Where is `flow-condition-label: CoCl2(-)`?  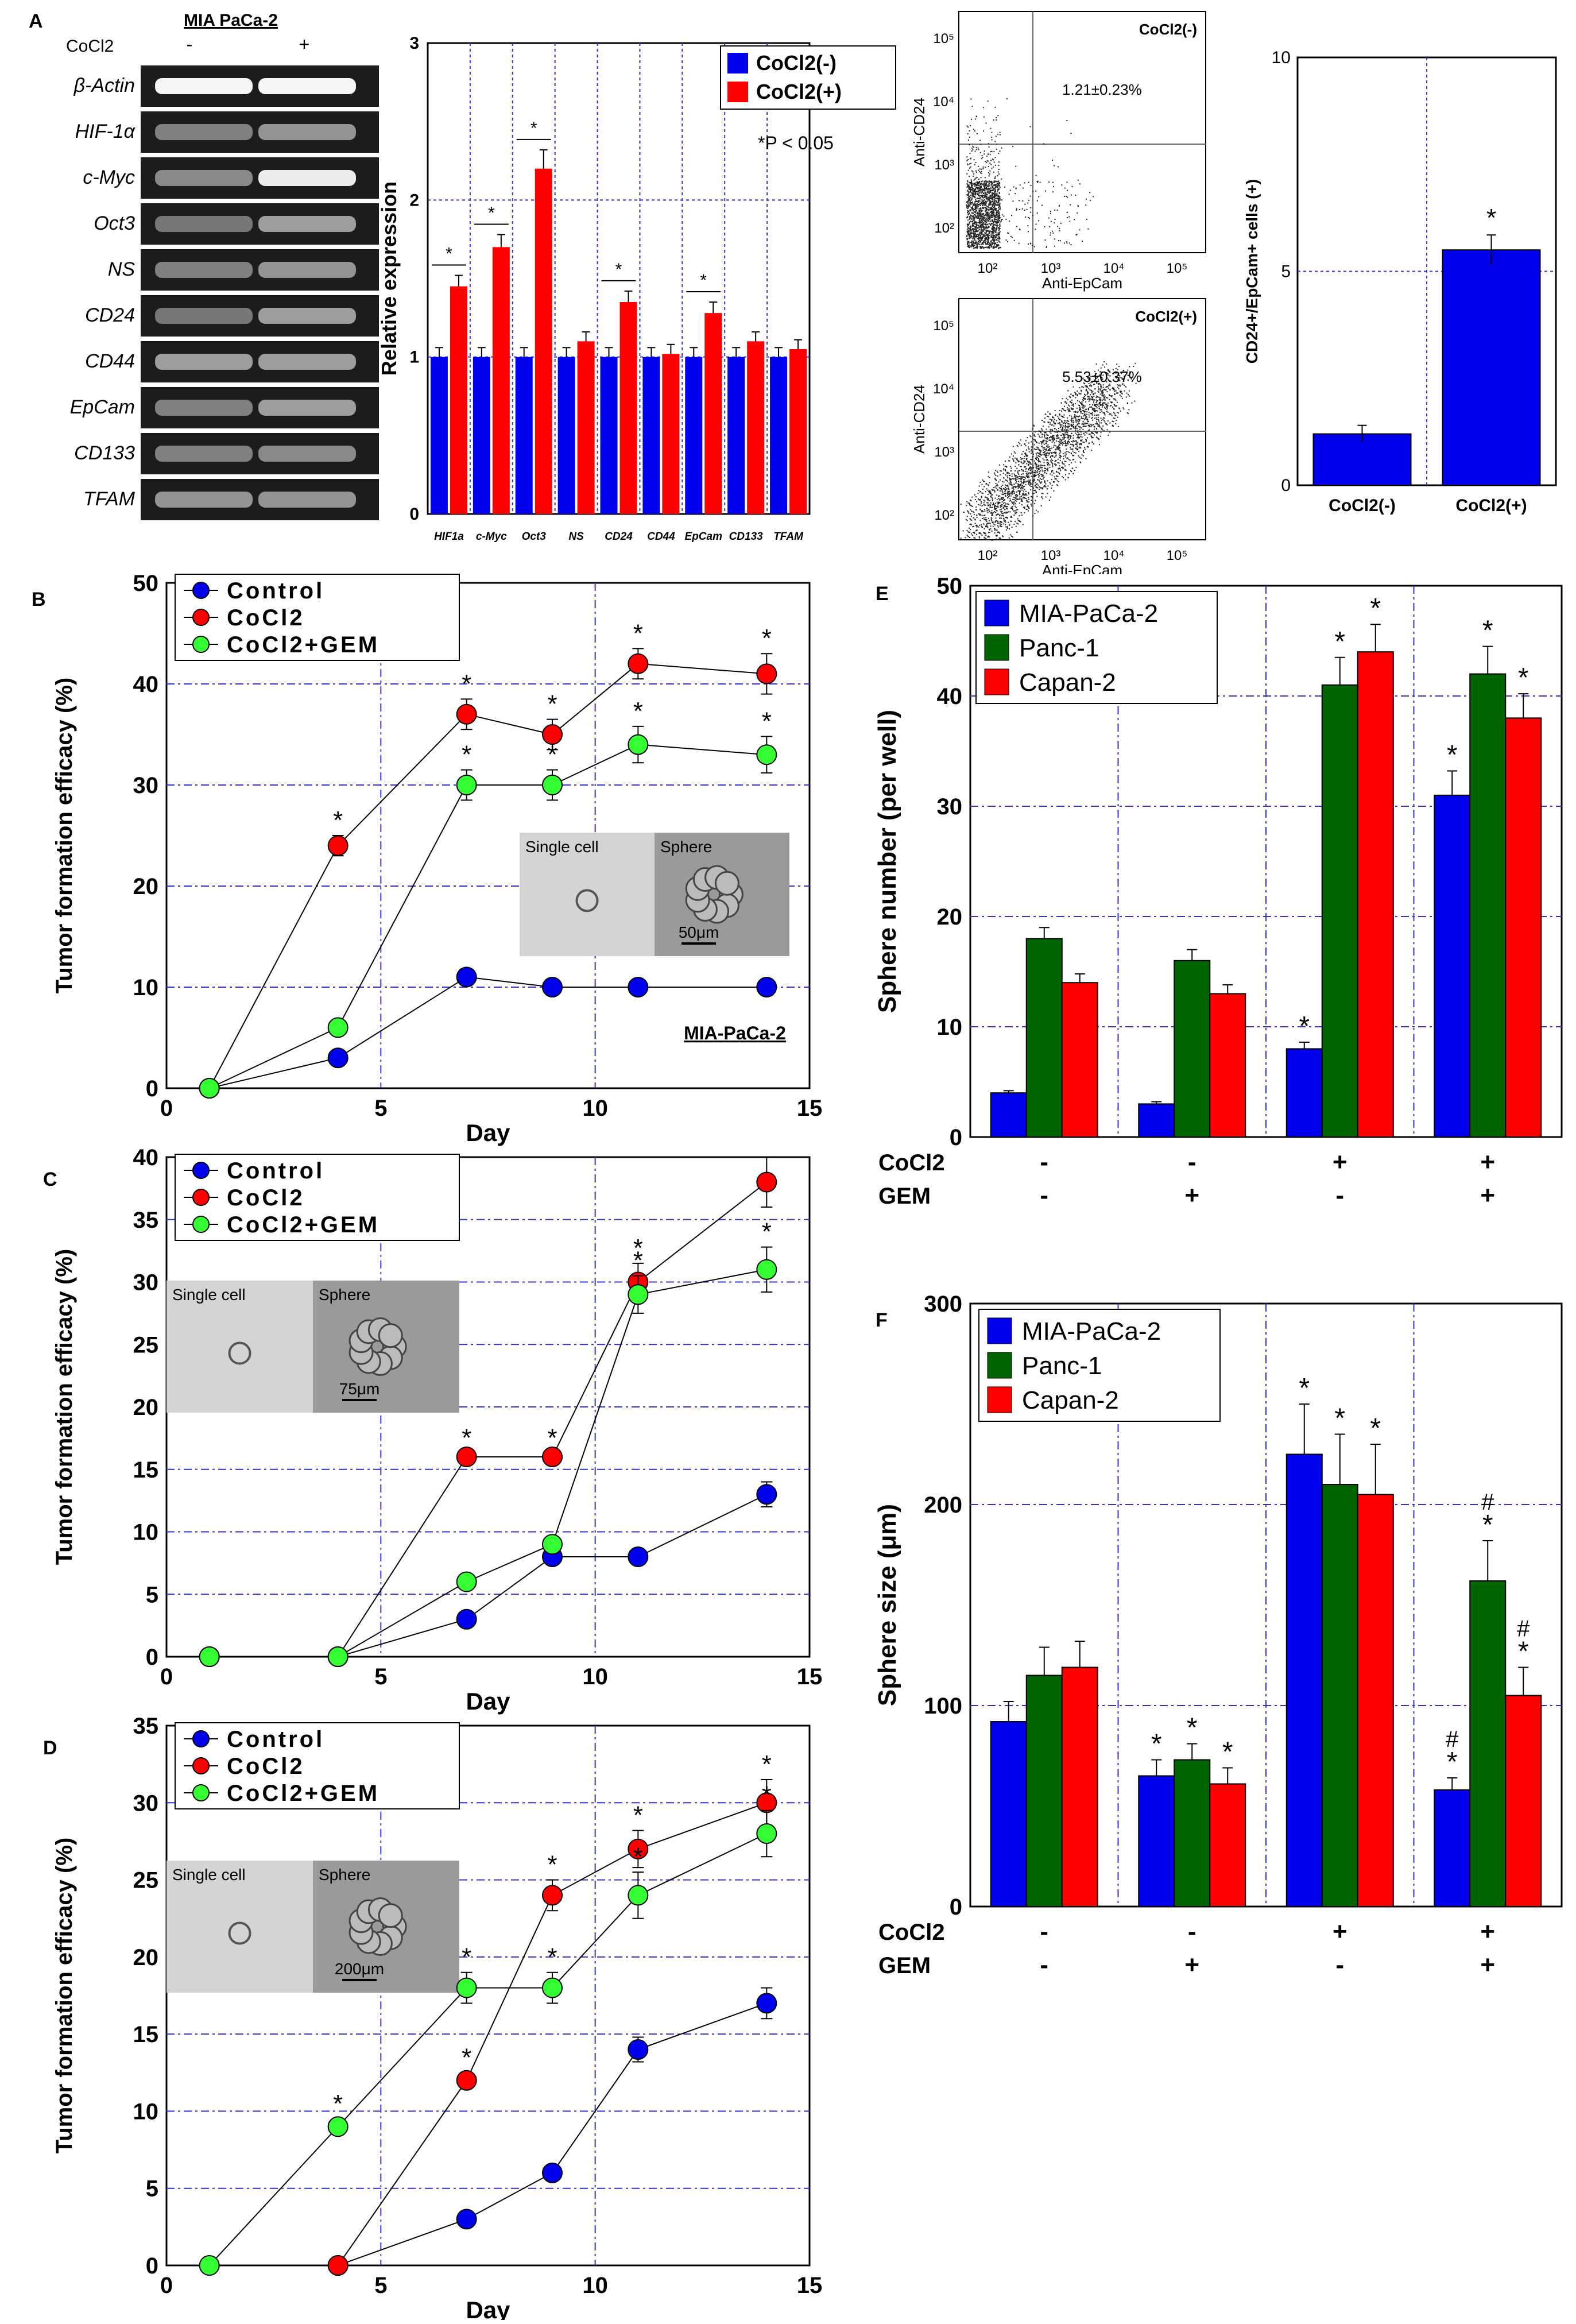 flow-condition-label: CoCl2(-) is located at coordinates (1168, 29).